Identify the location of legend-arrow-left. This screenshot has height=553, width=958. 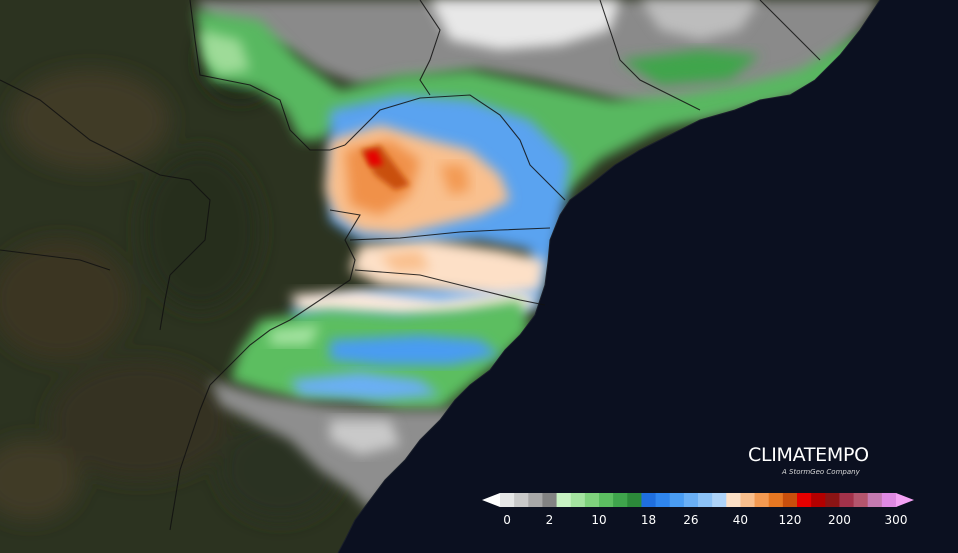
(491, 500).